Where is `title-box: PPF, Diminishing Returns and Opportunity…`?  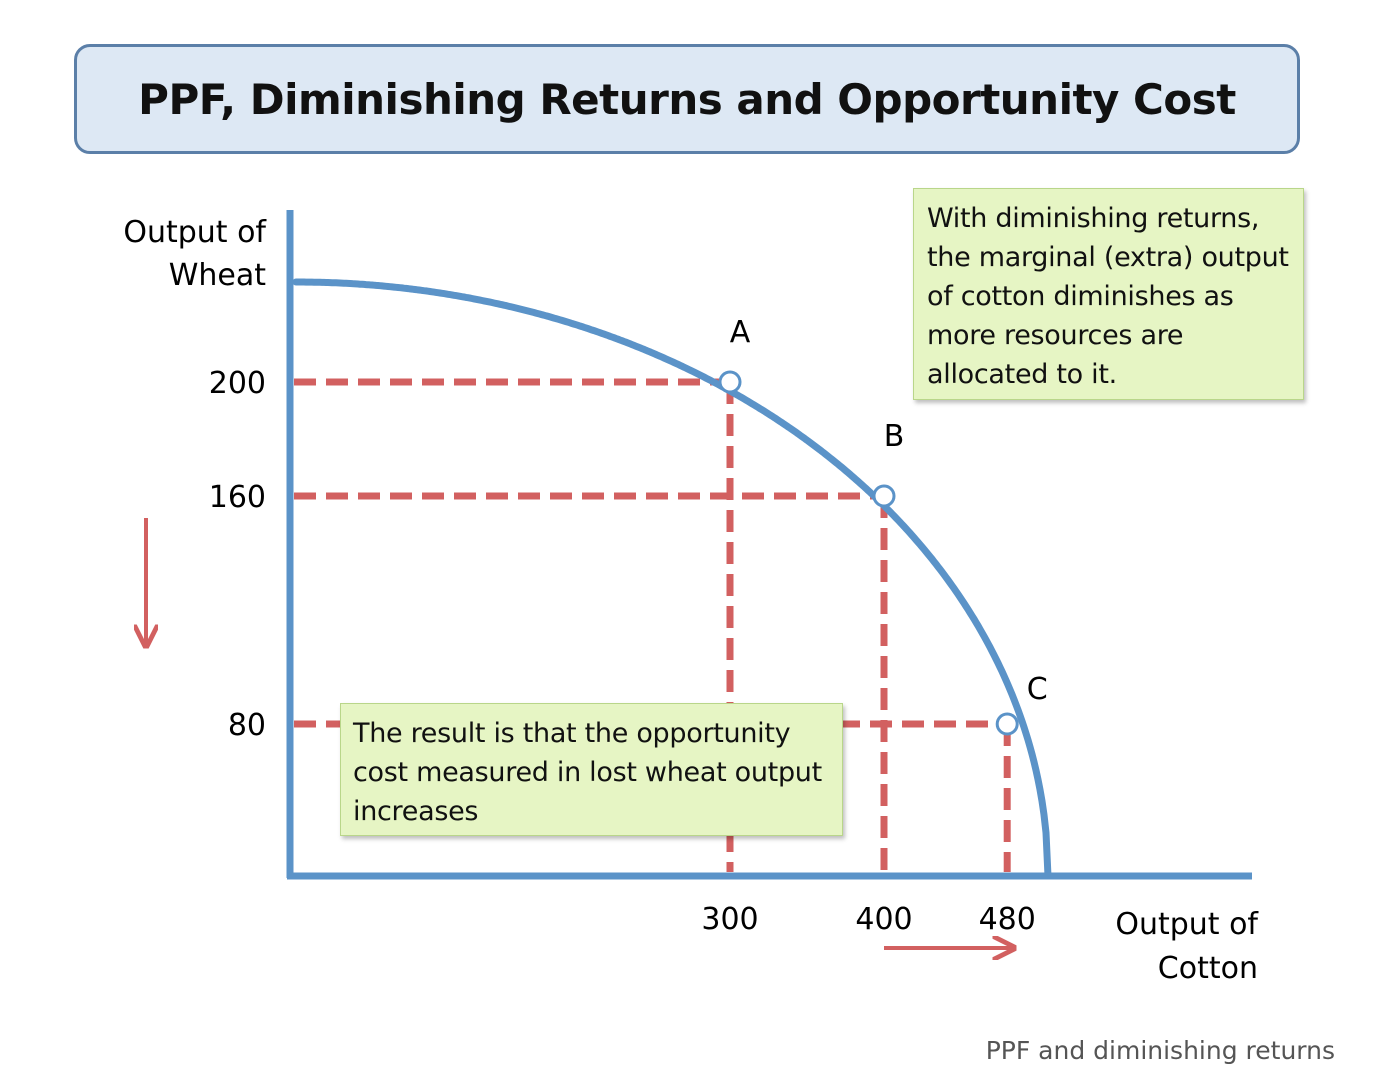
title-box: PPF, Diminishing Returns and Opportunity… is located at coordinates (687, 99).